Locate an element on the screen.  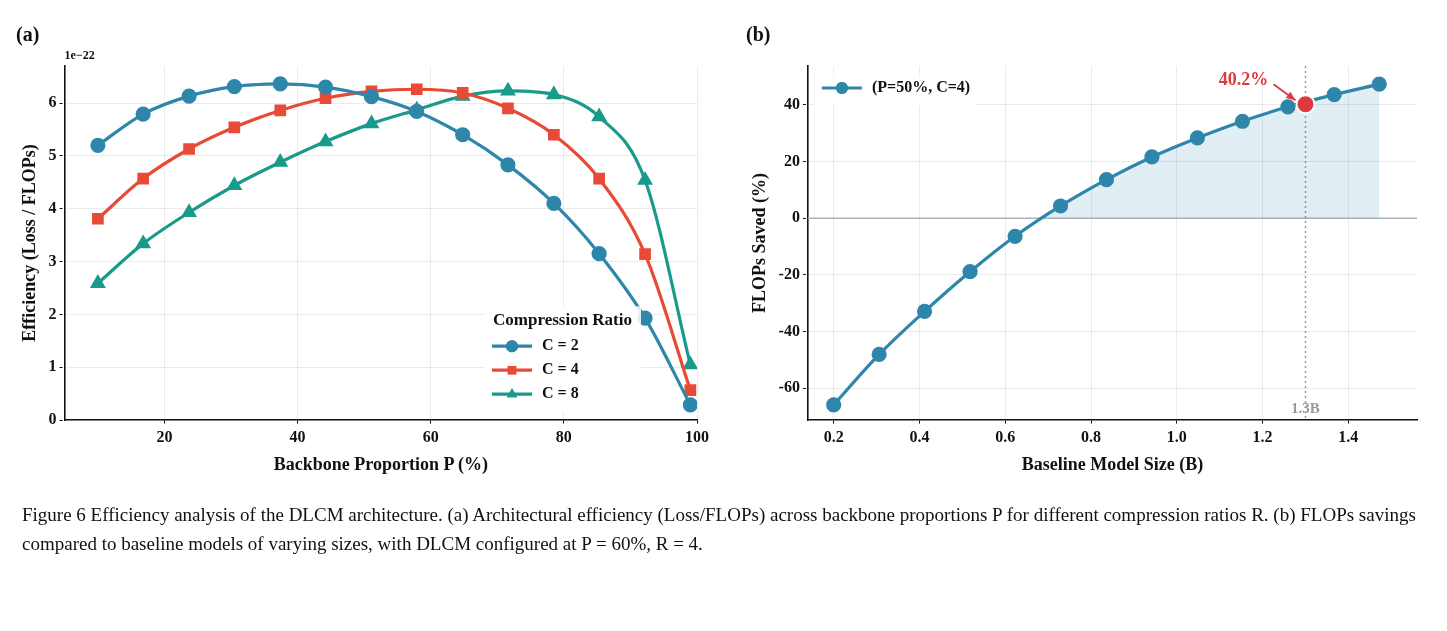
x-tick-label: 0.8 is located at coordinates (1091, 436).